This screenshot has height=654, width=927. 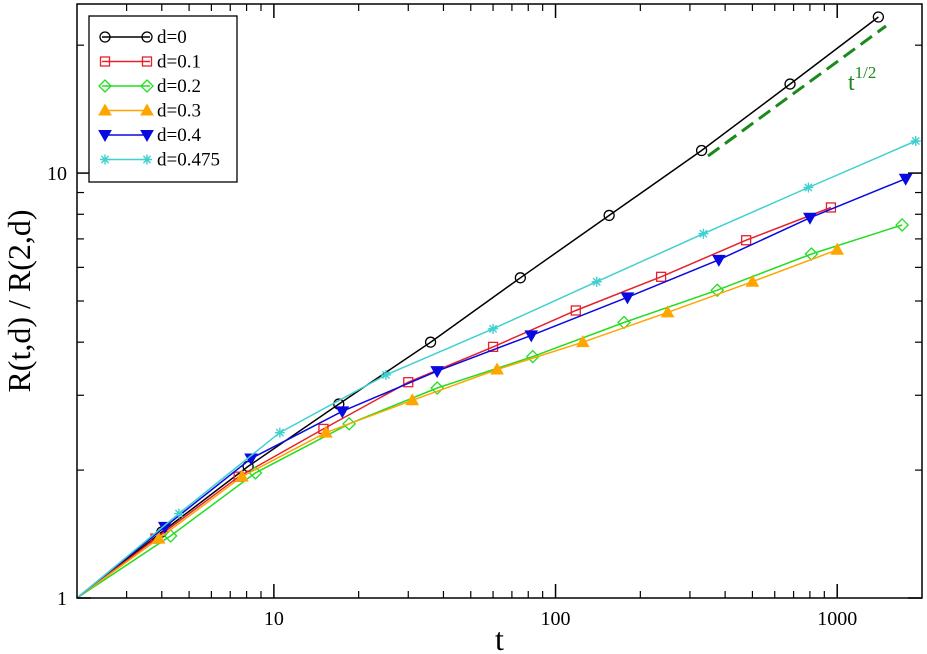 I want to click on legend-box, so click(x=163, y=99).